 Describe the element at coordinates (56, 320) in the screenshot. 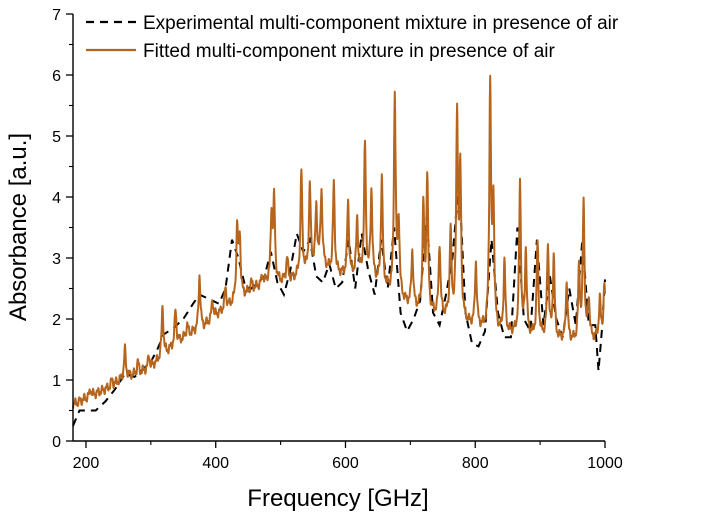

I see `y-tick-label: 2` at that location.